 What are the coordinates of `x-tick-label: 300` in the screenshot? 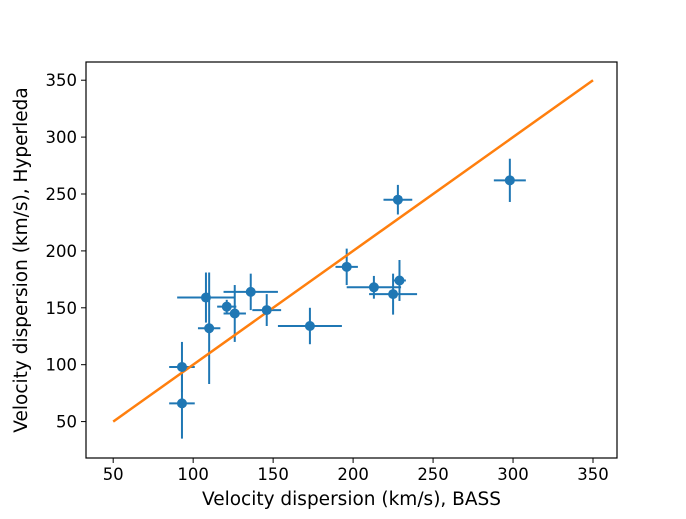 It's located at (513, 474).